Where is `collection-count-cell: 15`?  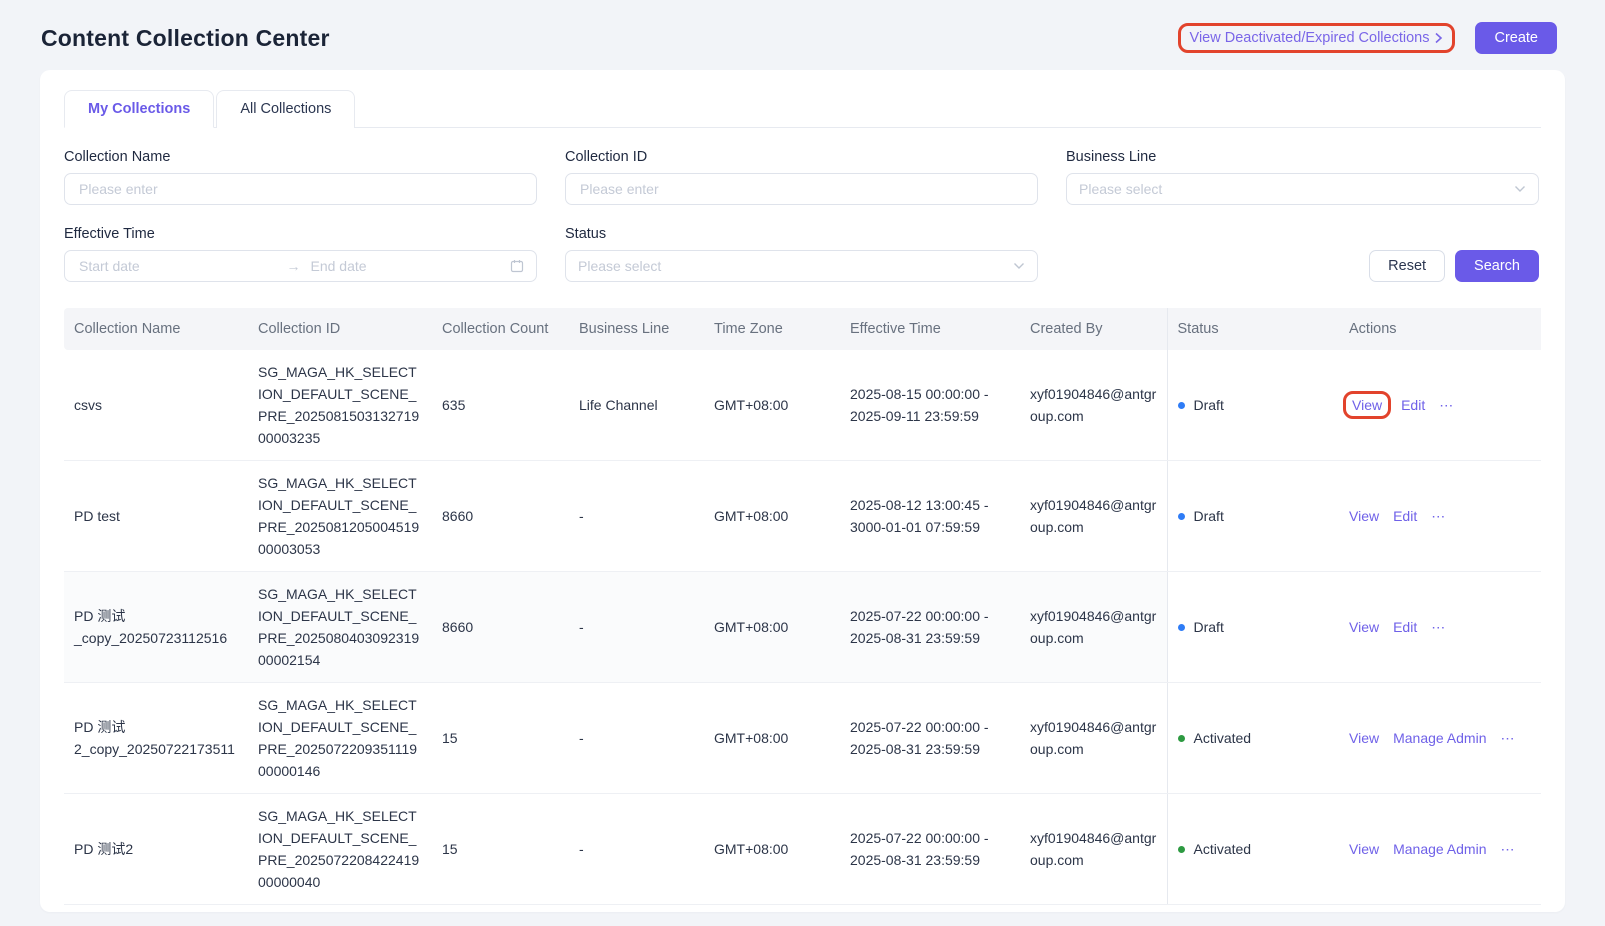
collection-count-cell: 15 is located at coordinates (500, 738).